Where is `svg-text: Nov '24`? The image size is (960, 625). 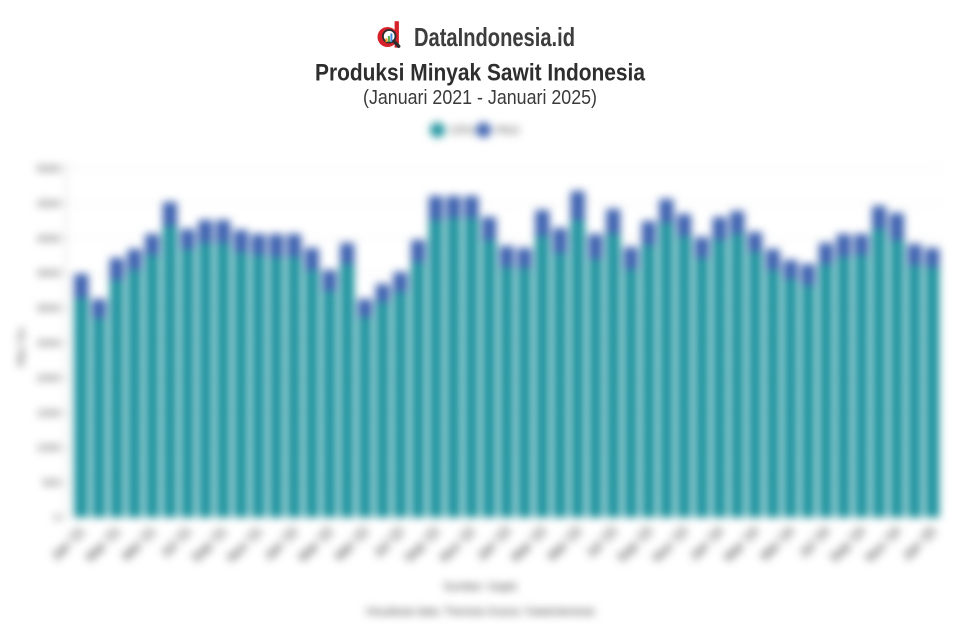
svg-text: Nov '24 is located at coordinates (882, 544).